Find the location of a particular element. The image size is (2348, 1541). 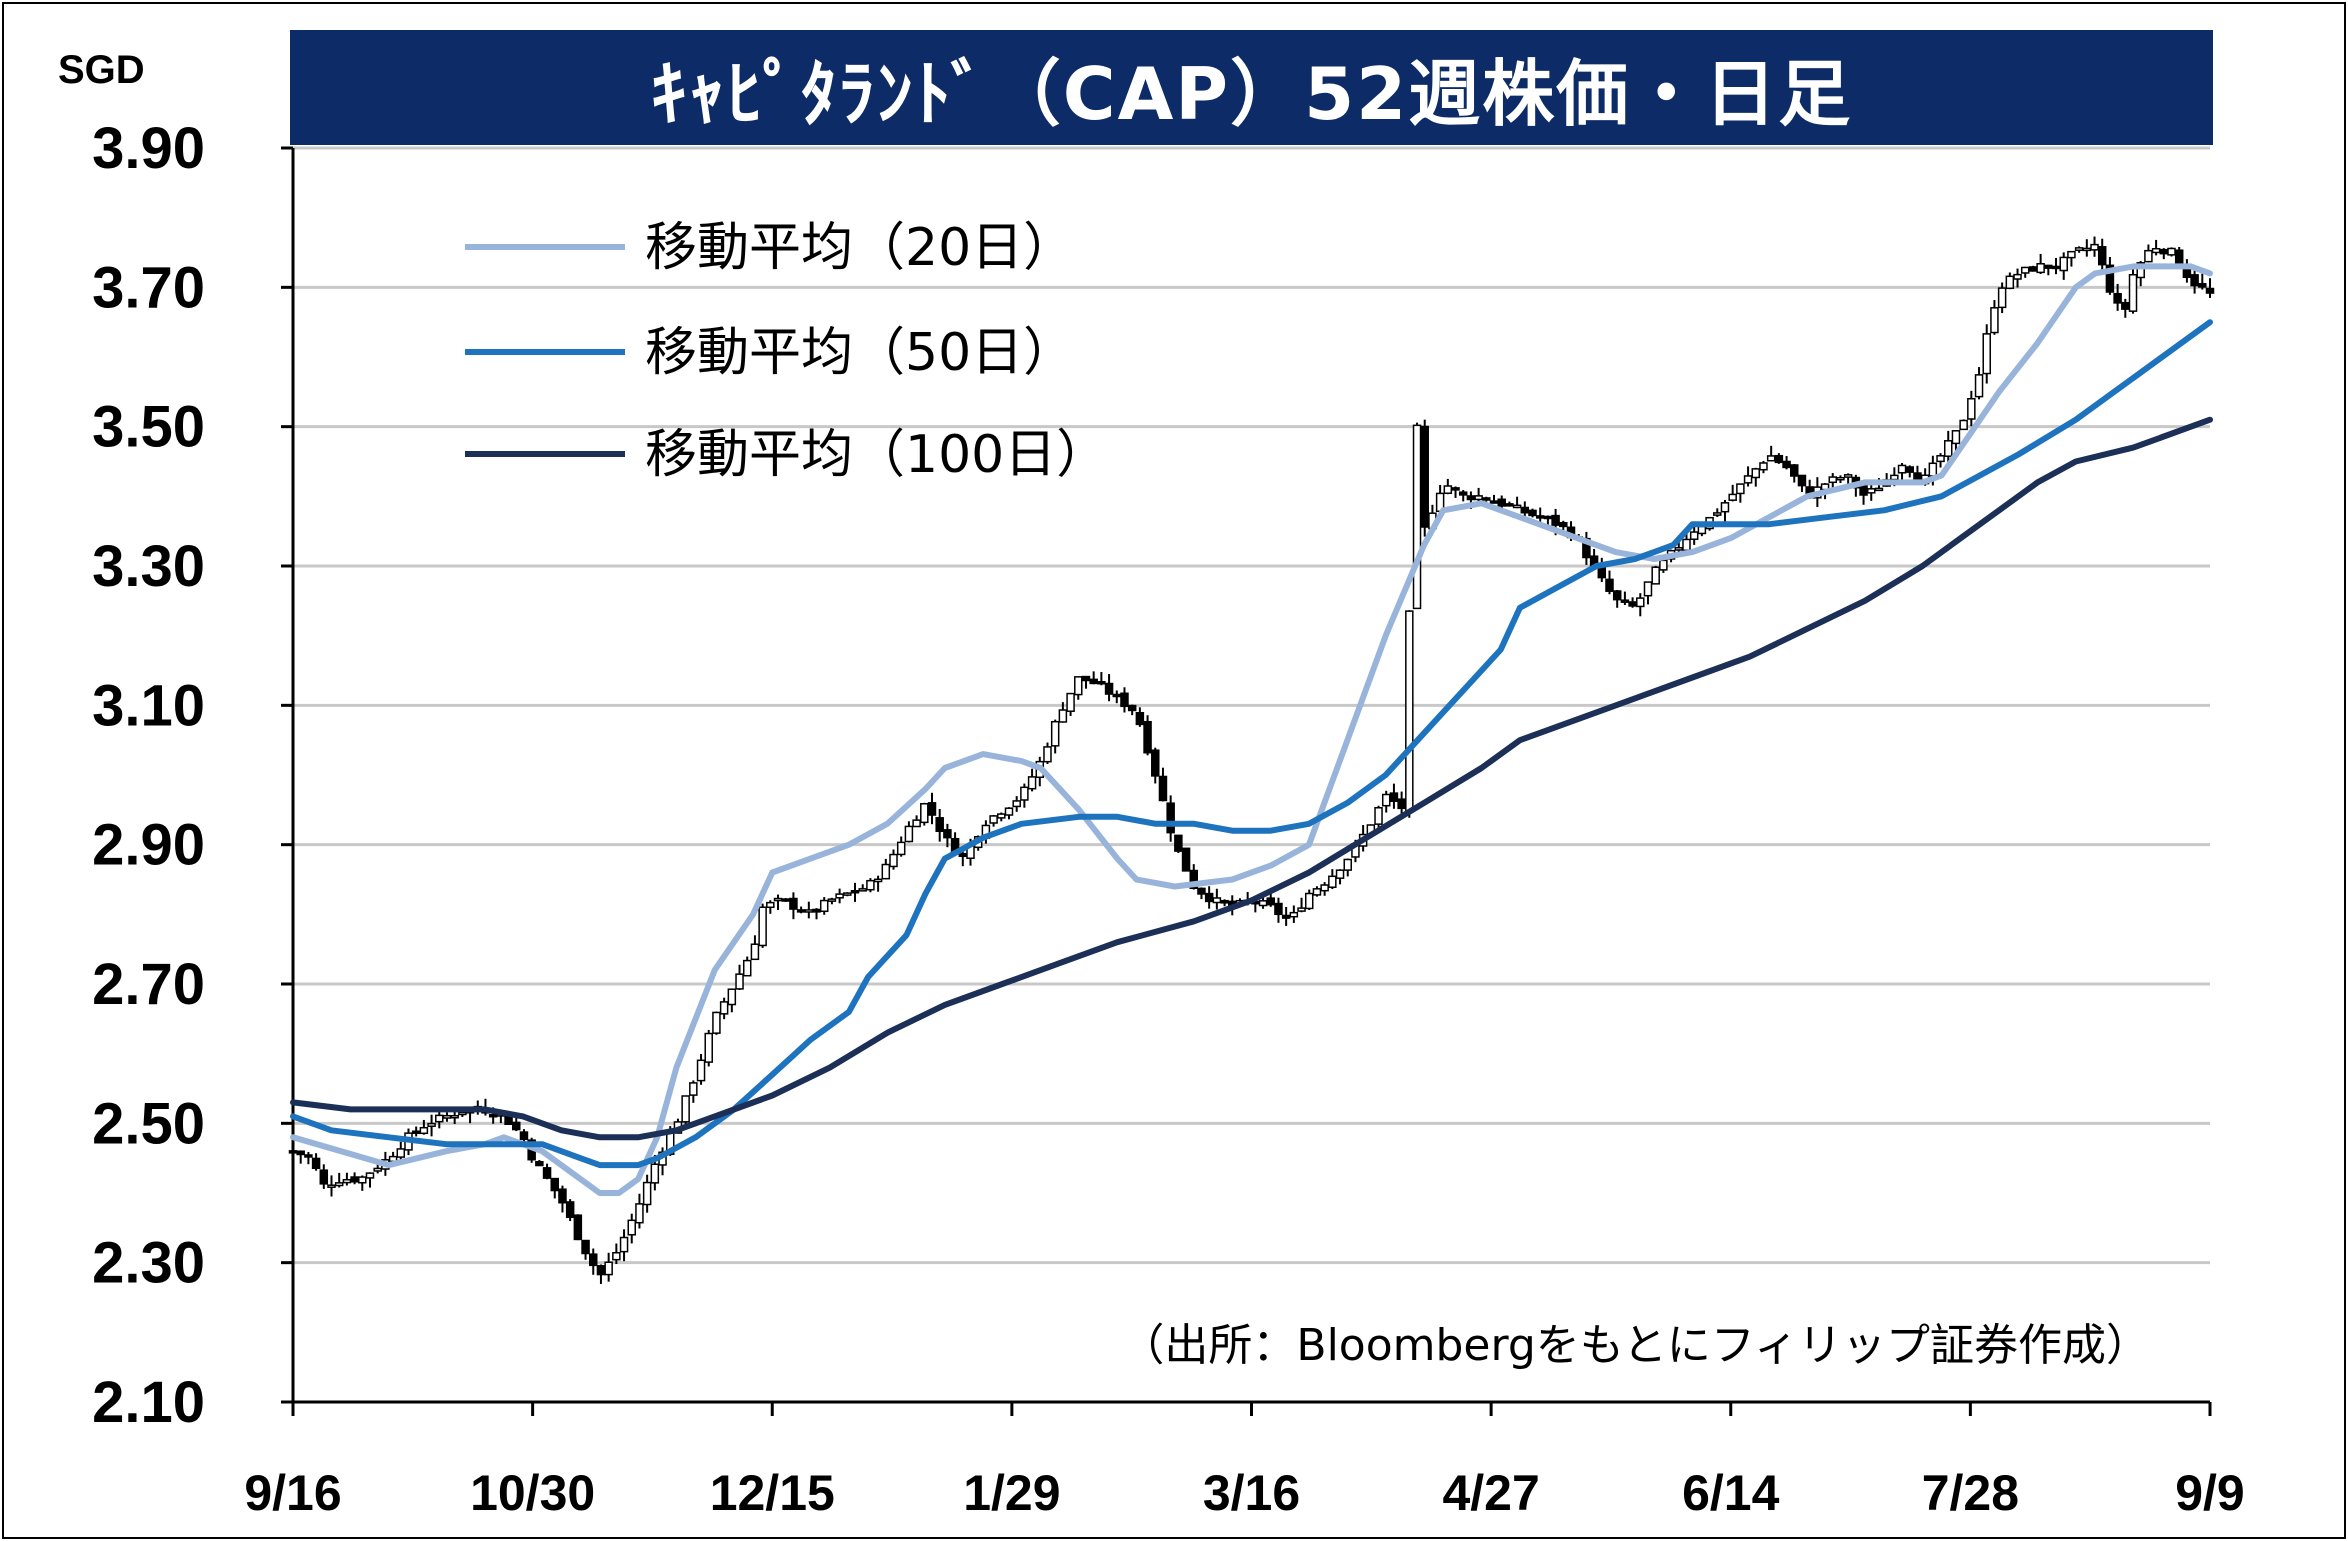

x-tick-label: 9/16 is located at coordinates (292, 1493).